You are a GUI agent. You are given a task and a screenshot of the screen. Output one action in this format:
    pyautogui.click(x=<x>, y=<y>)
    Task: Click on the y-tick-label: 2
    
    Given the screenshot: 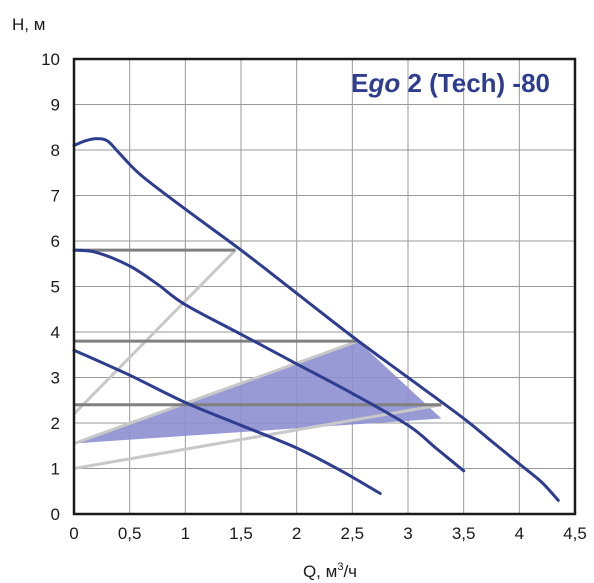 What is the action you would take?
    pyautogui.click(x=55, y=423)
    